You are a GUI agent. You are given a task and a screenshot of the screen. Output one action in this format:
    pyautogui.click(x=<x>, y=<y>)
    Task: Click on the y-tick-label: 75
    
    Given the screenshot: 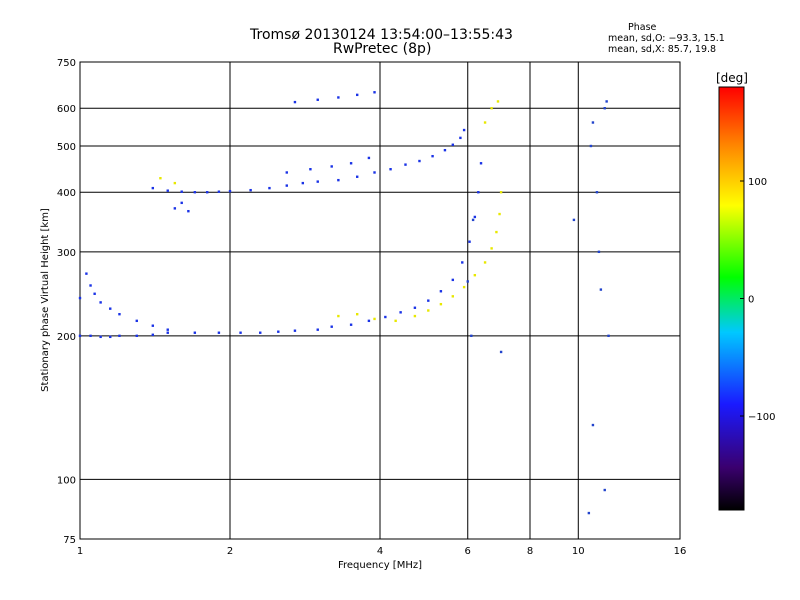 What is the action you would take?
    pyautogui.click(x=69, y=540)
    